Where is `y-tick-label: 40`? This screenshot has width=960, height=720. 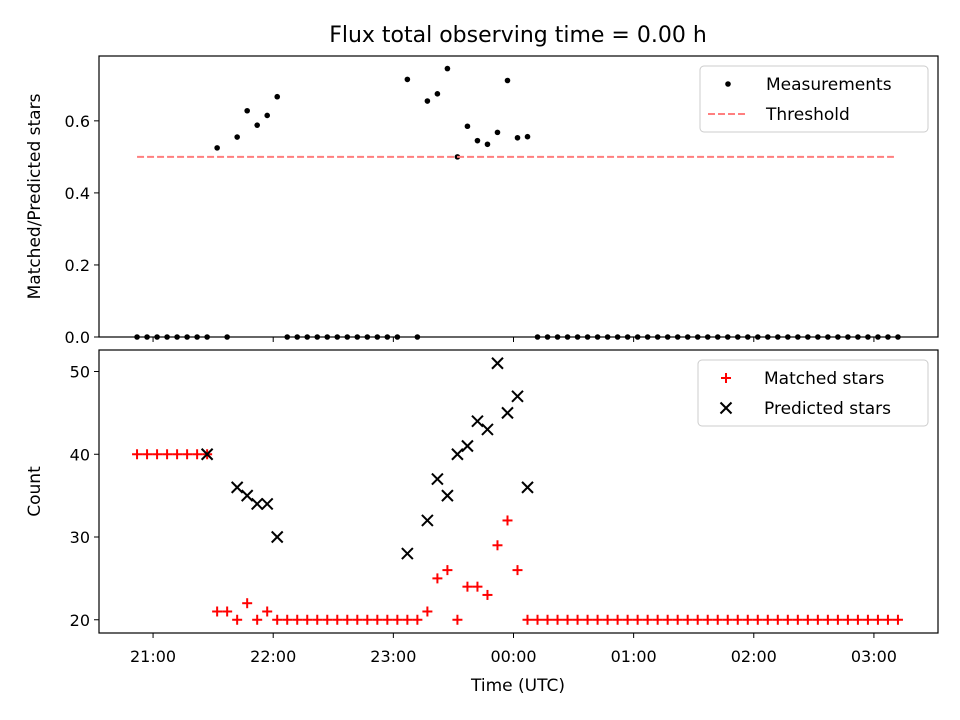
y-tick-label: 40 is located at coordinates (80, 454).